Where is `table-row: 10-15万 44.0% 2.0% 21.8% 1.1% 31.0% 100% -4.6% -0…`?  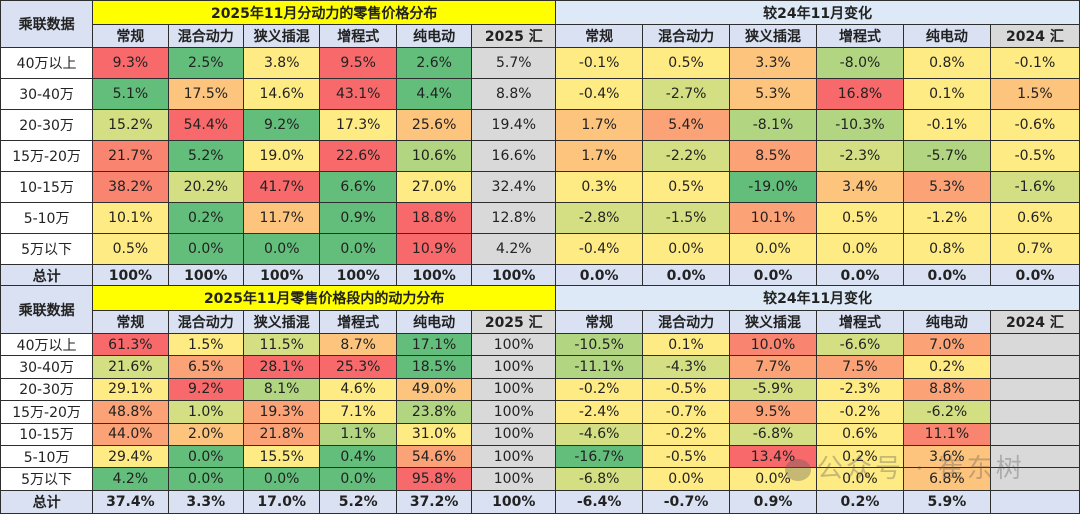
table-row: 10-15万 44.0% 2.0% 21.8% 1.1% 31.0% 100% -4.6% -0… is located at coordinates (540, 434).